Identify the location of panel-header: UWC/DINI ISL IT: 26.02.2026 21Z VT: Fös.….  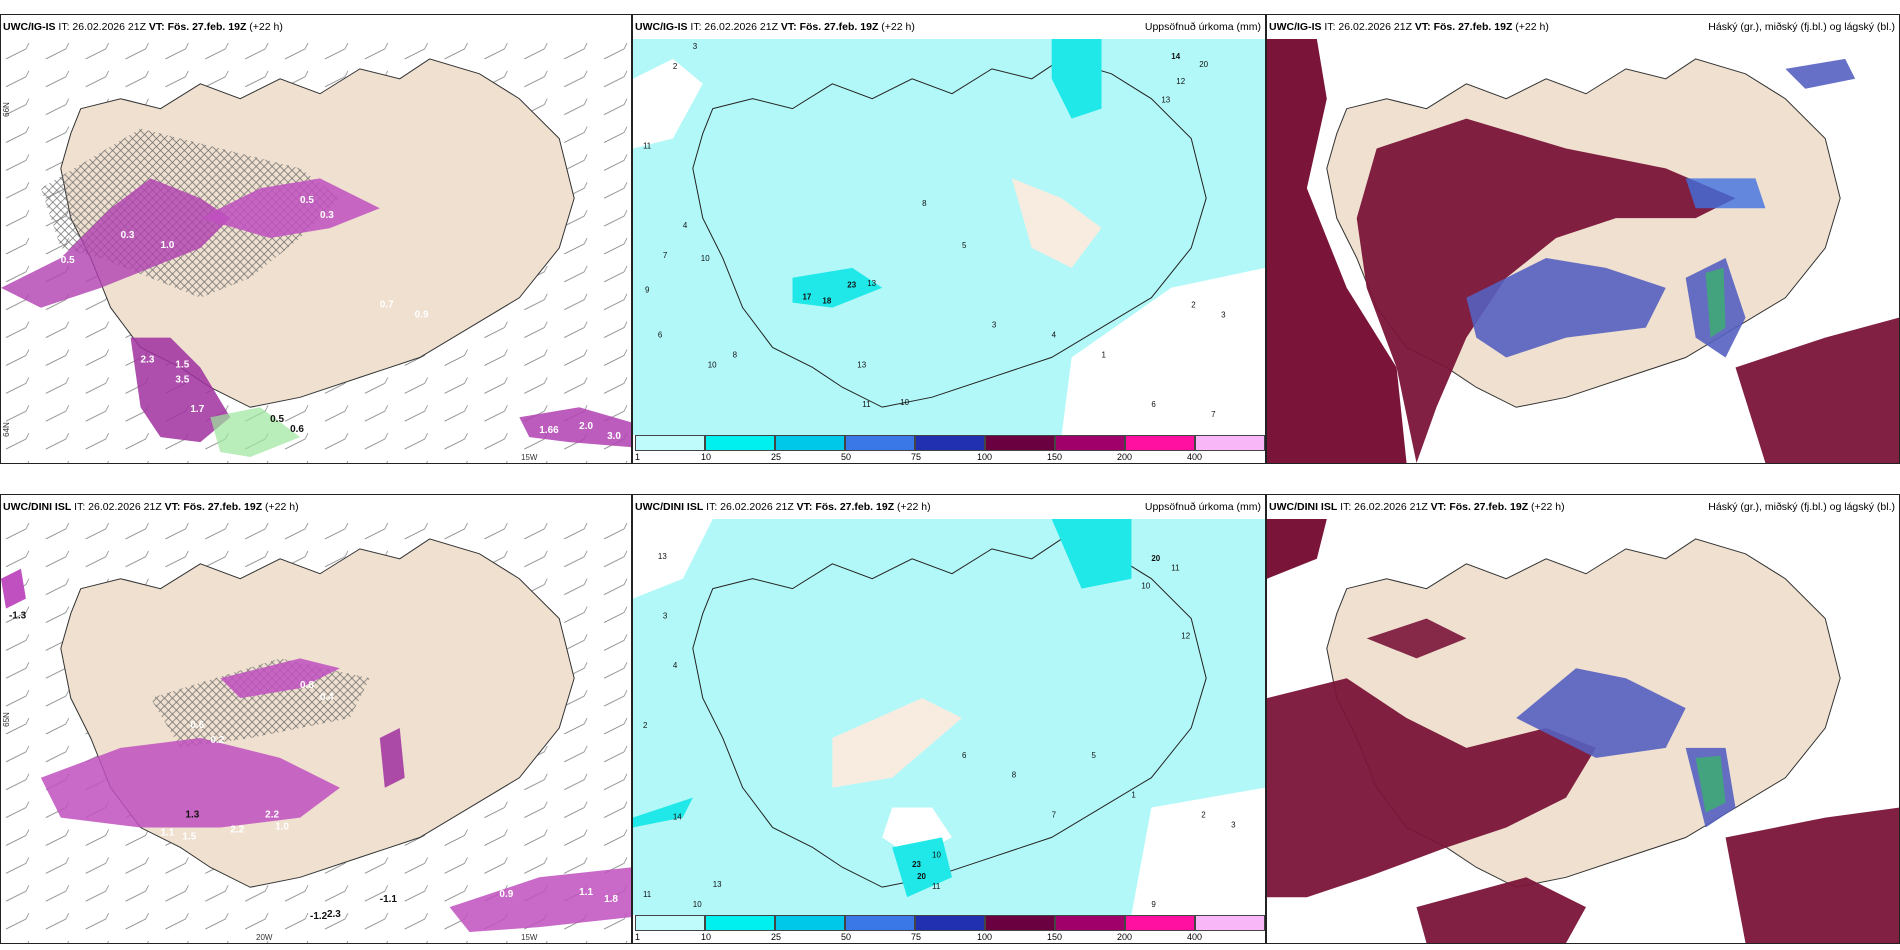
(949, 507).